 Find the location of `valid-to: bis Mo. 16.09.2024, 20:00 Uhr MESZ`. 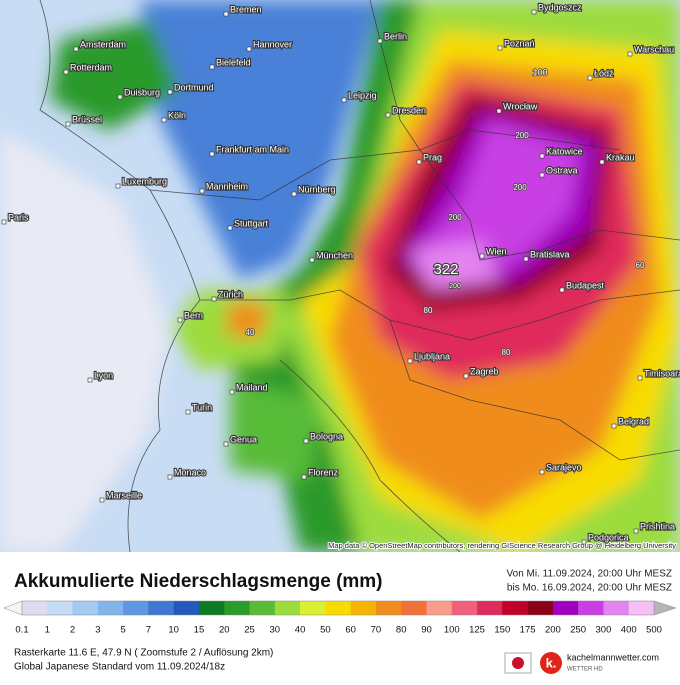

valid-to: bis Mo. 16.09.2024, 20:00 Uhr MESZ is located at coordinates (589, 588).